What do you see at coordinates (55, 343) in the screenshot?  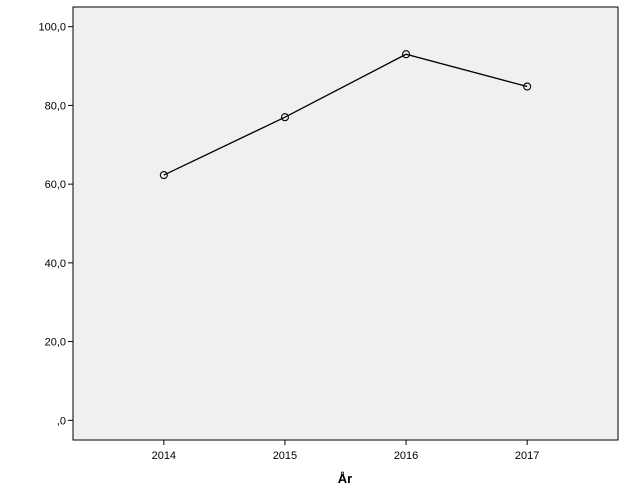 I see `y-tick-label: 20,0` at bounding box center [55, 343].